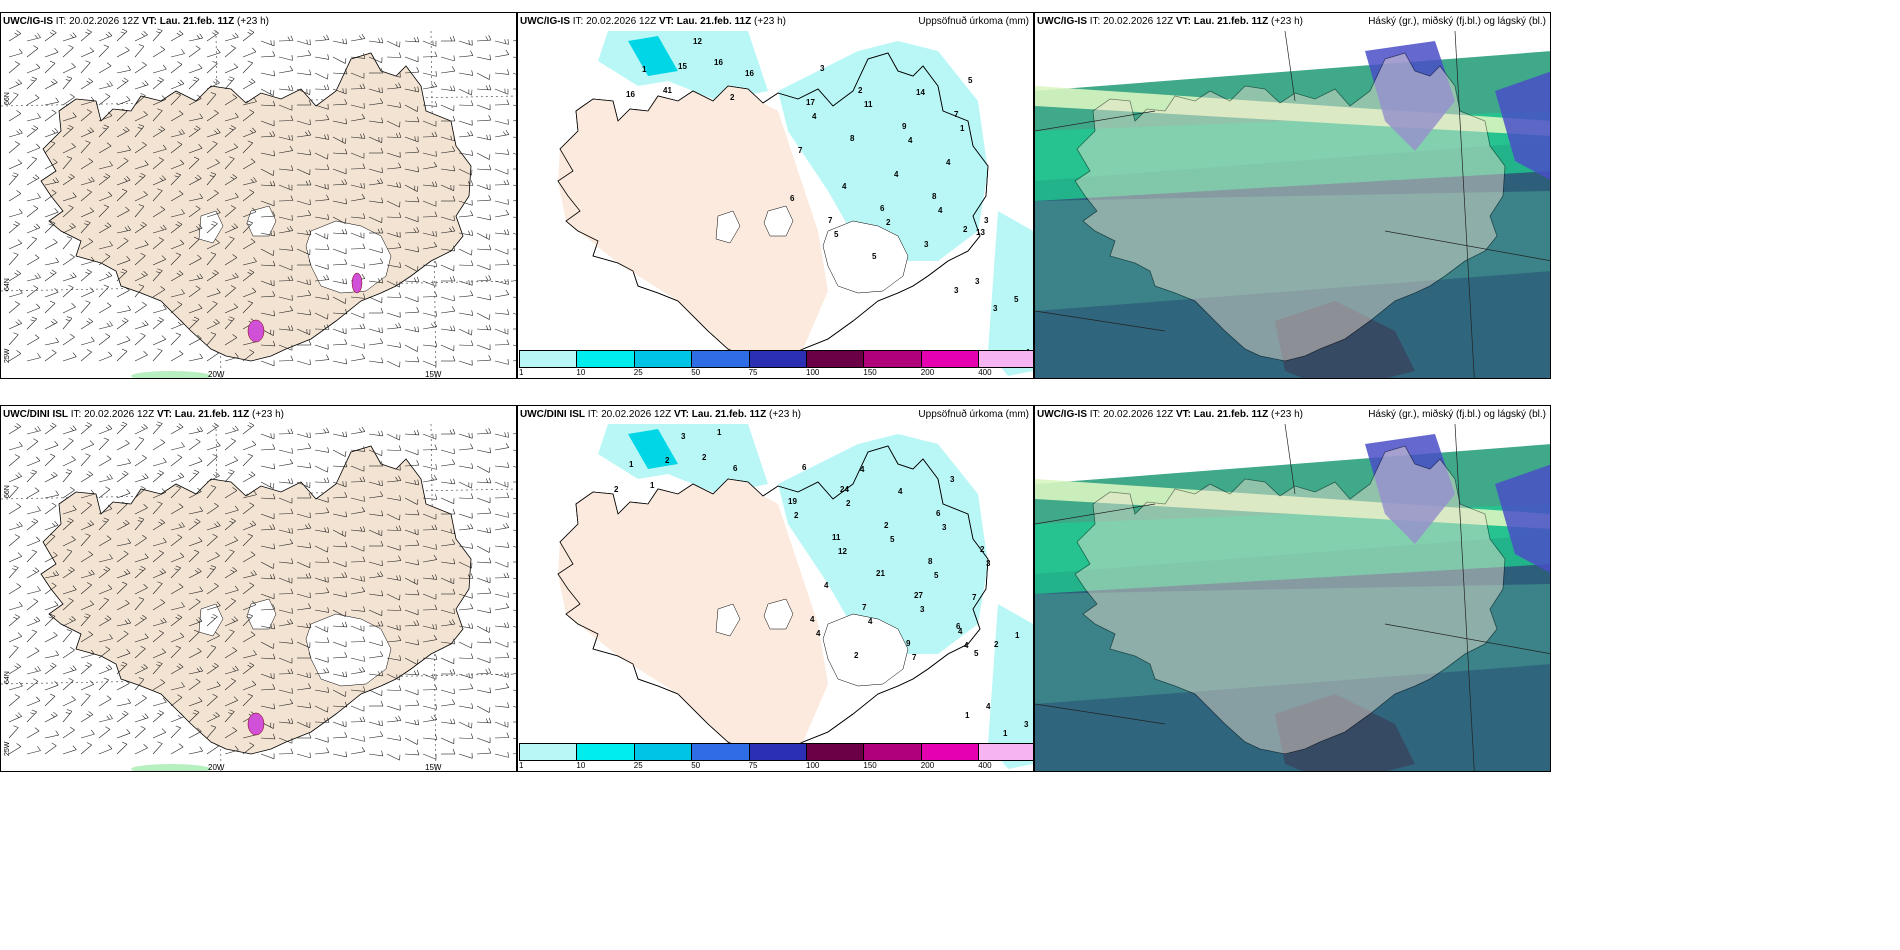 The image size is (1900, 950). I want to click on colorbar-tick: 75, so click(753, 372).